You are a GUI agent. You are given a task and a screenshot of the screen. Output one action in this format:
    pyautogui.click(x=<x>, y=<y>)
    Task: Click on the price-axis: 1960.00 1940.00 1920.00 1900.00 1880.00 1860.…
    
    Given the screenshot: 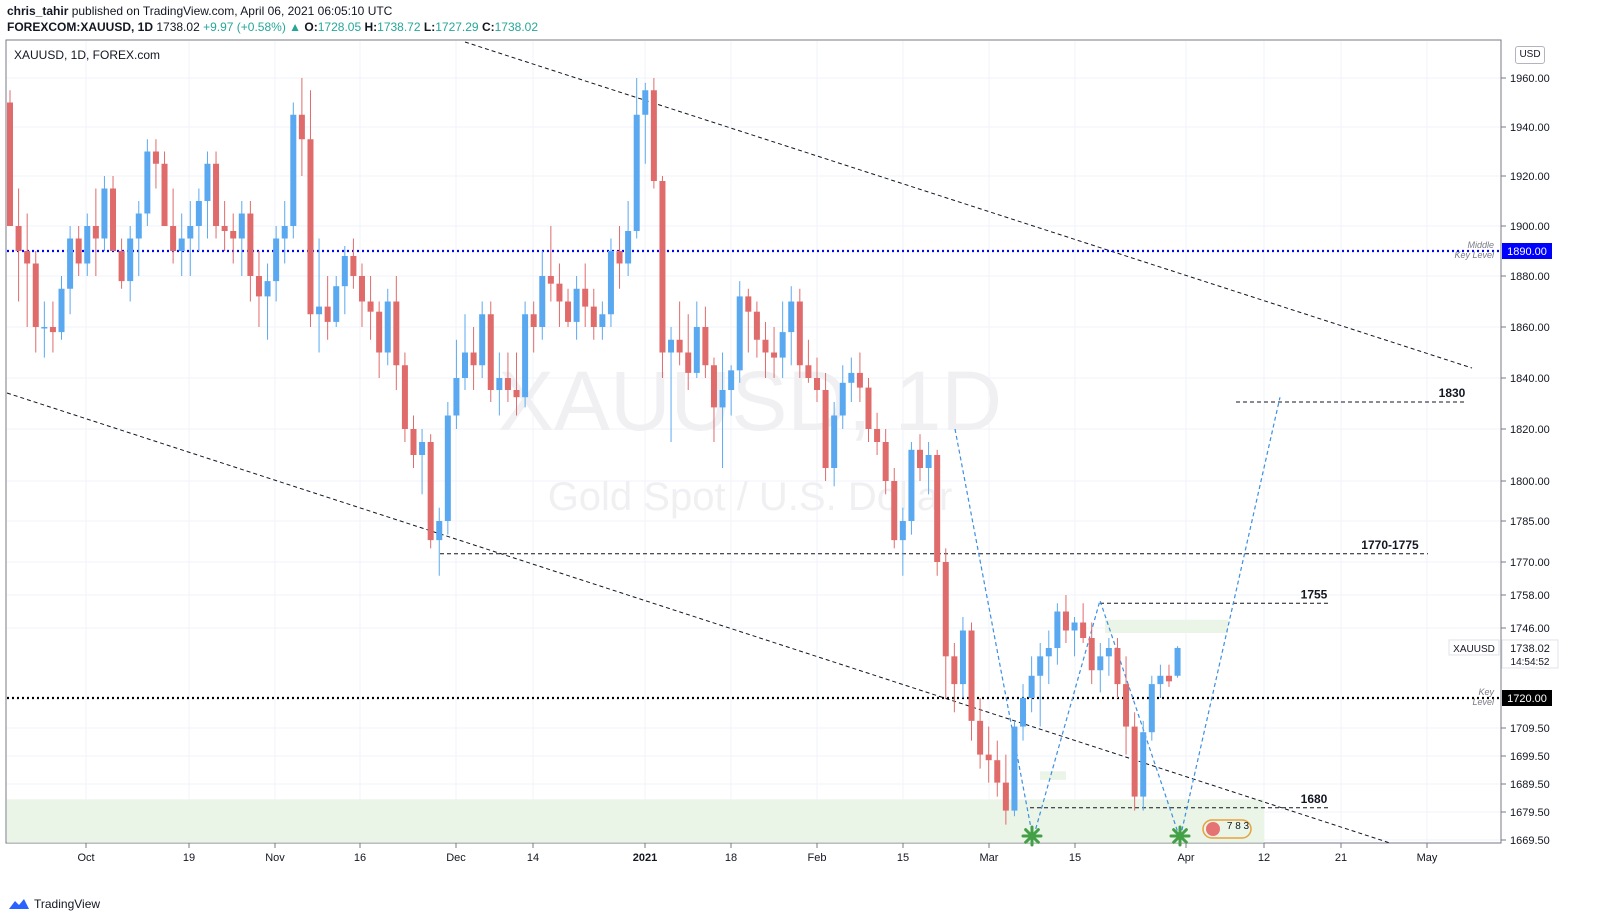 What is the action you would take?
    pyautogui.click(x=1525, y=460)
    